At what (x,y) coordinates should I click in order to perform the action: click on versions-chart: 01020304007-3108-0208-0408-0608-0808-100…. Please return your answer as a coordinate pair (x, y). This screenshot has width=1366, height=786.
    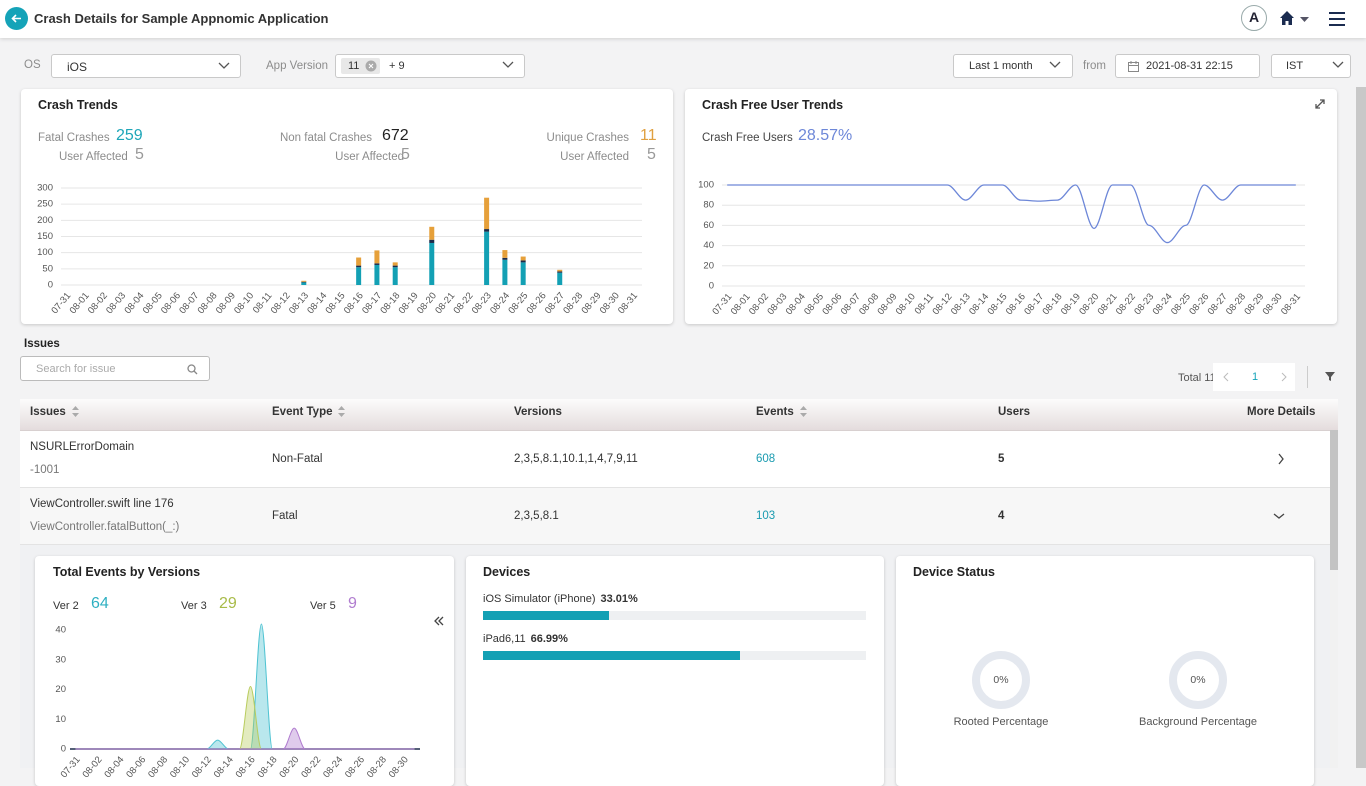
    Looking at the image, I should click on (237, 701).